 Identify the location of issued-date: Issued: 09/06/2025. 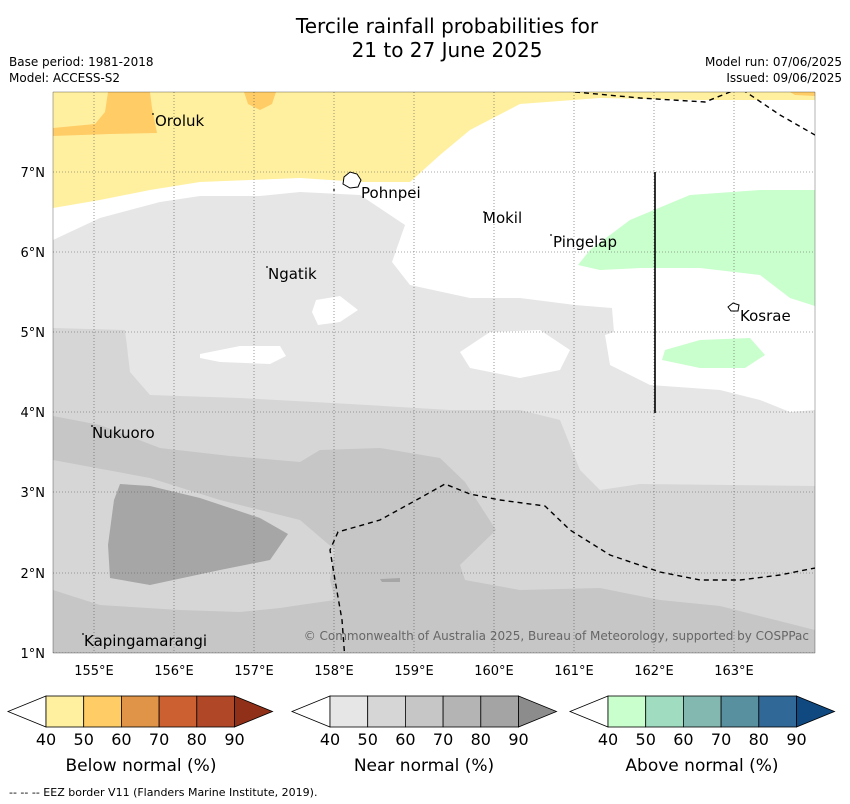
(784, 78).